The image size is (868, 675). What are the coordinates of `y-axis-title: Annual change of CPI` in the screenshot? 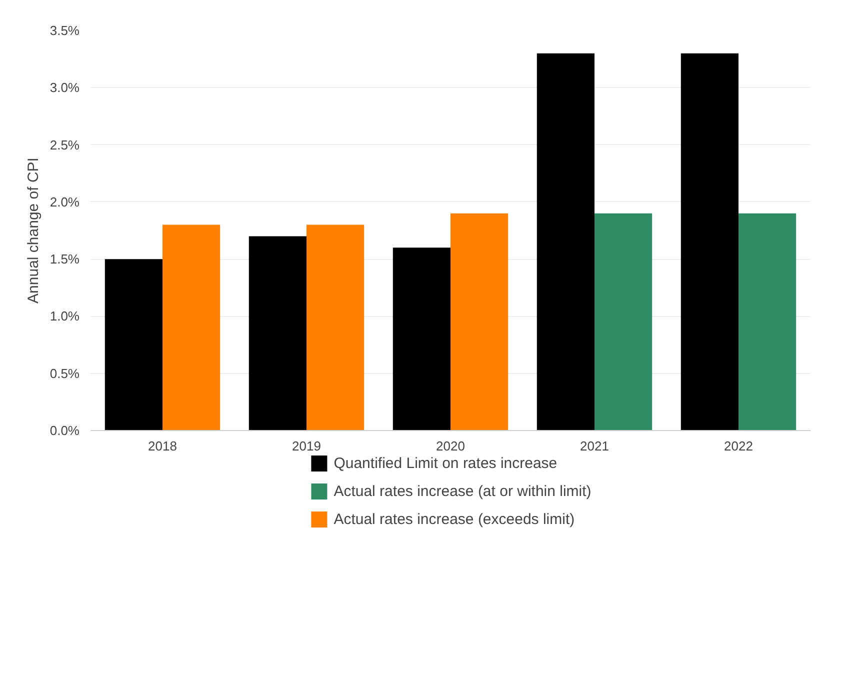 It's located at (33, 231).